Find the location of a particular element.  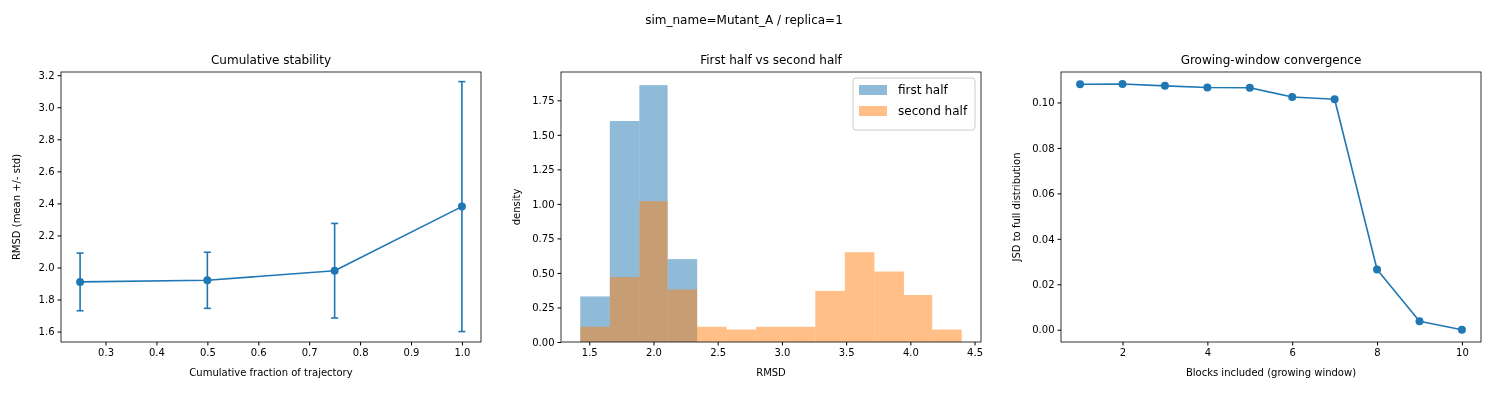

chart-title: Cumulative stability is located at coordinates (271, 60).